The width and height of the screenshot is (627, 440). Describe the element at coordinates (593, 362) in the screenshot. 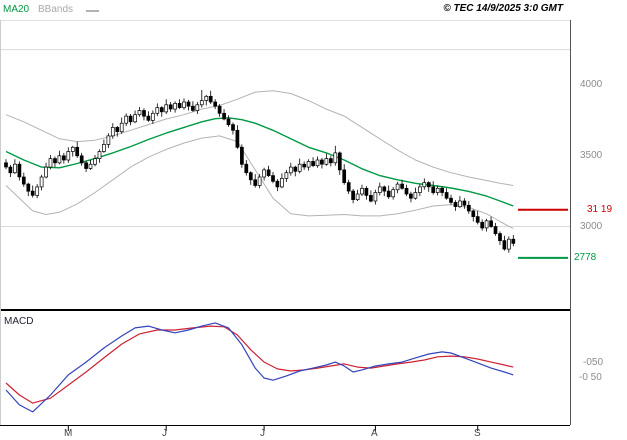

I see `macd-axis-label: -050` at that location.